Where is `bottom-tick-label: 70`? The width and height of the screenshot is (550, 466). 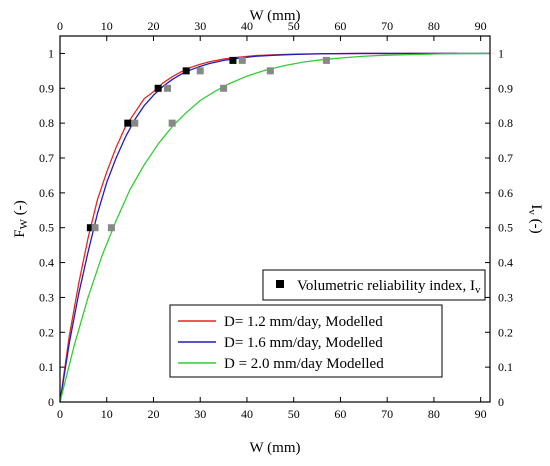 bottom-tick-label: 70 is located at coordinates (387, 414).